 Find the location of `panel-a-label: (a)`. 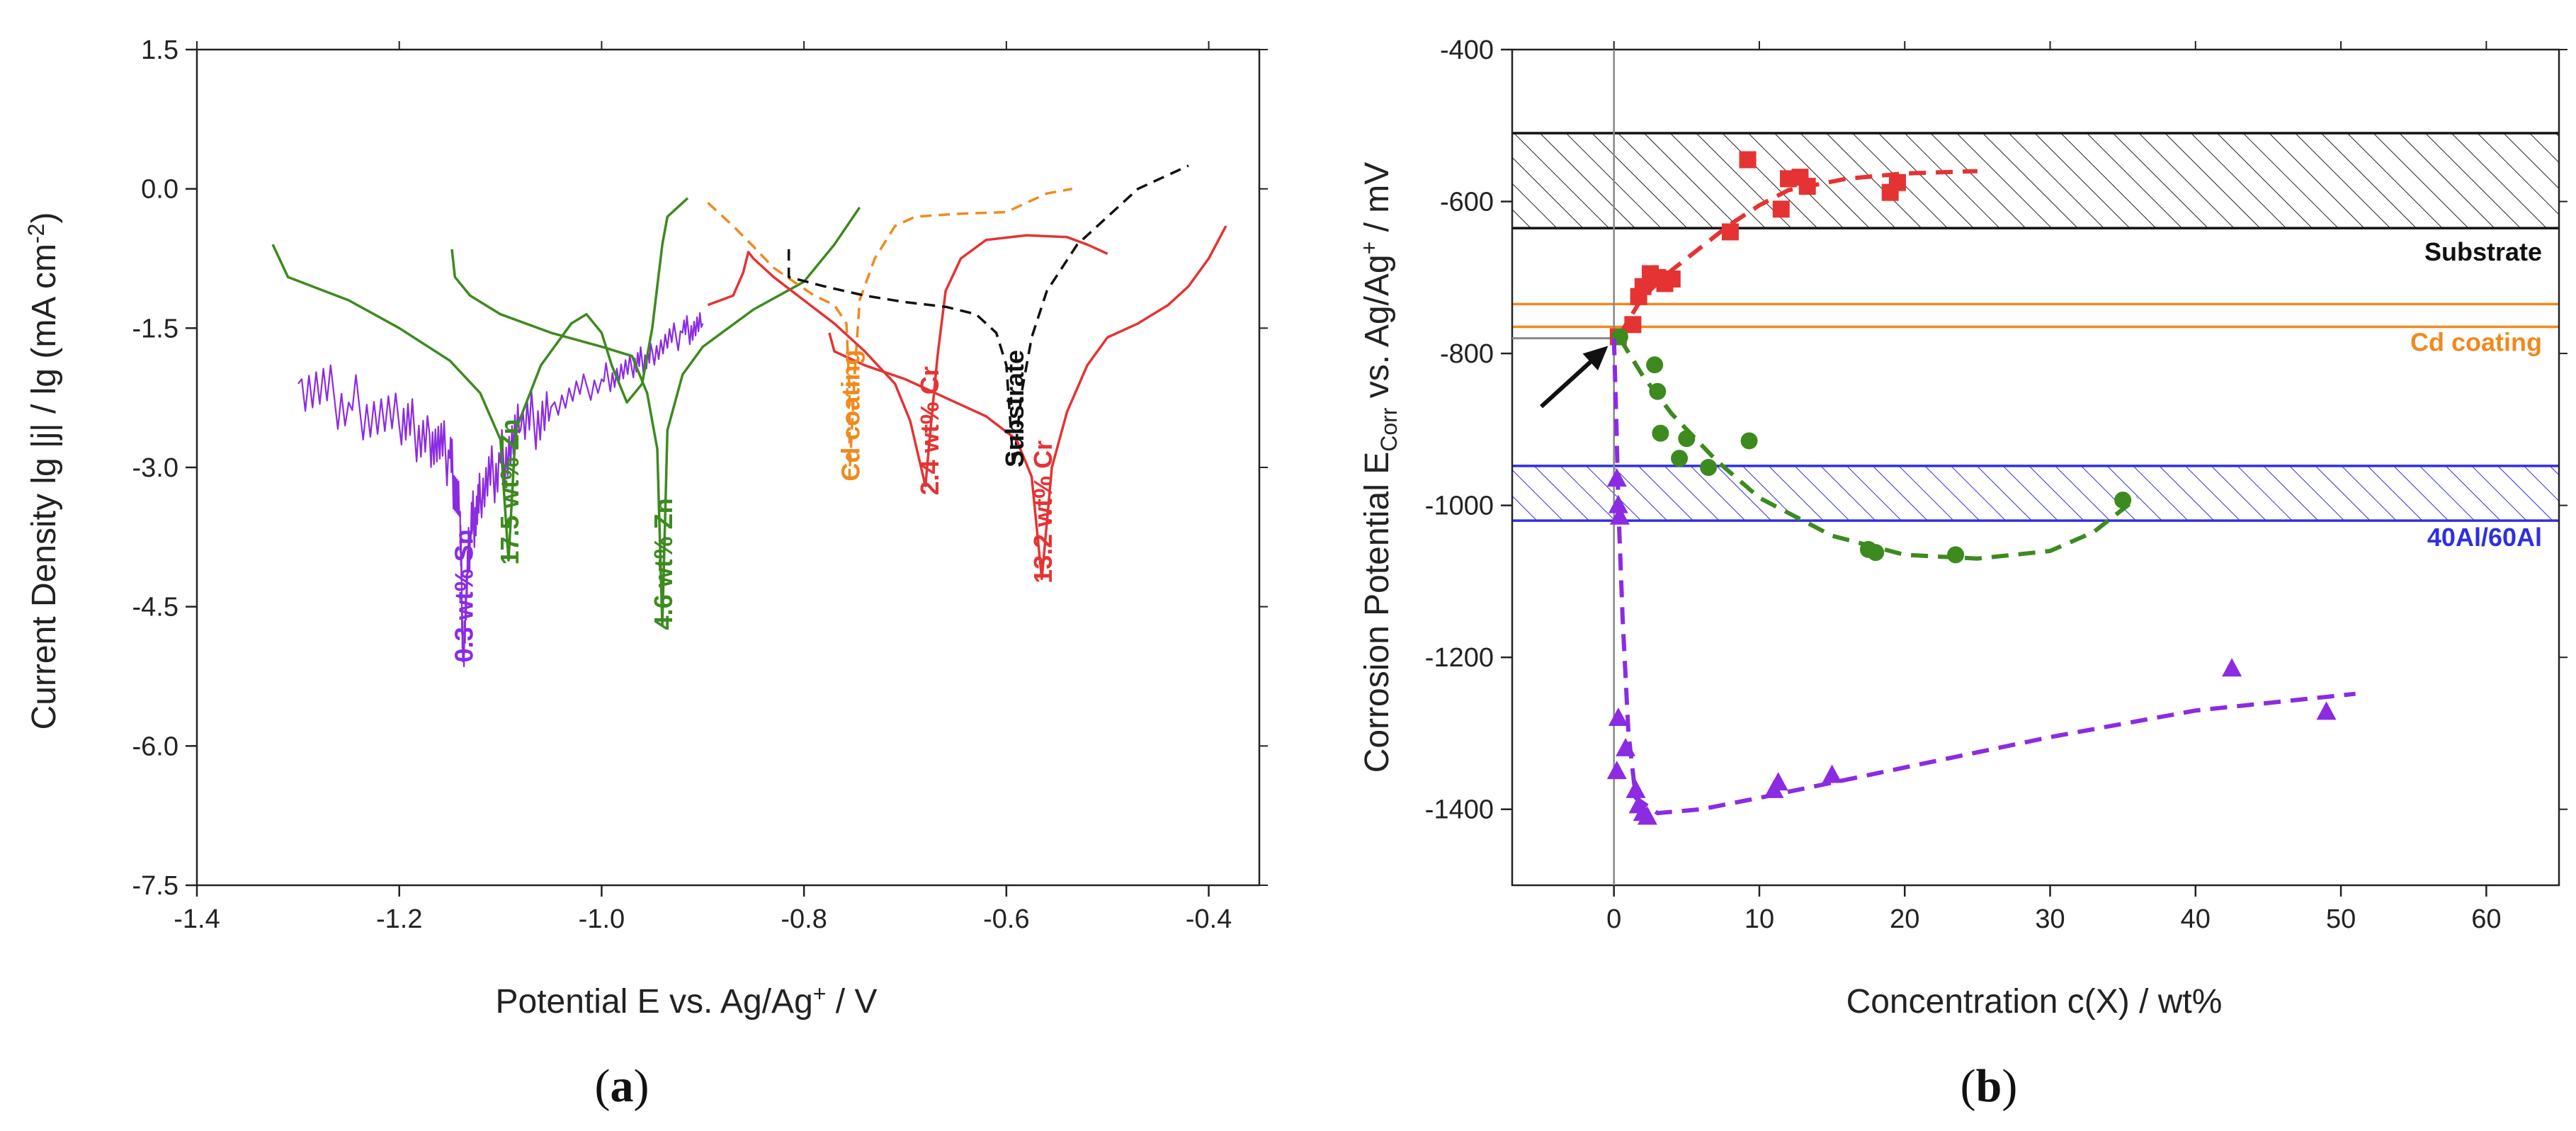

panel-a-label: (a) is located at coordinates (622, 1086).